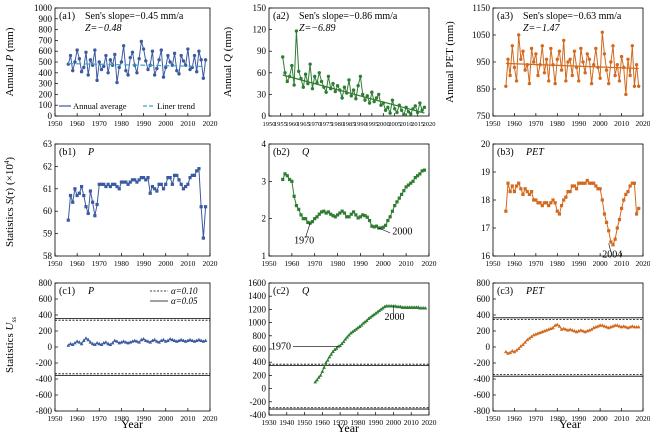  Describe the element at coordinates (103, 28) in the screenshot. I see `z-value: Z=−0.48` at that location.